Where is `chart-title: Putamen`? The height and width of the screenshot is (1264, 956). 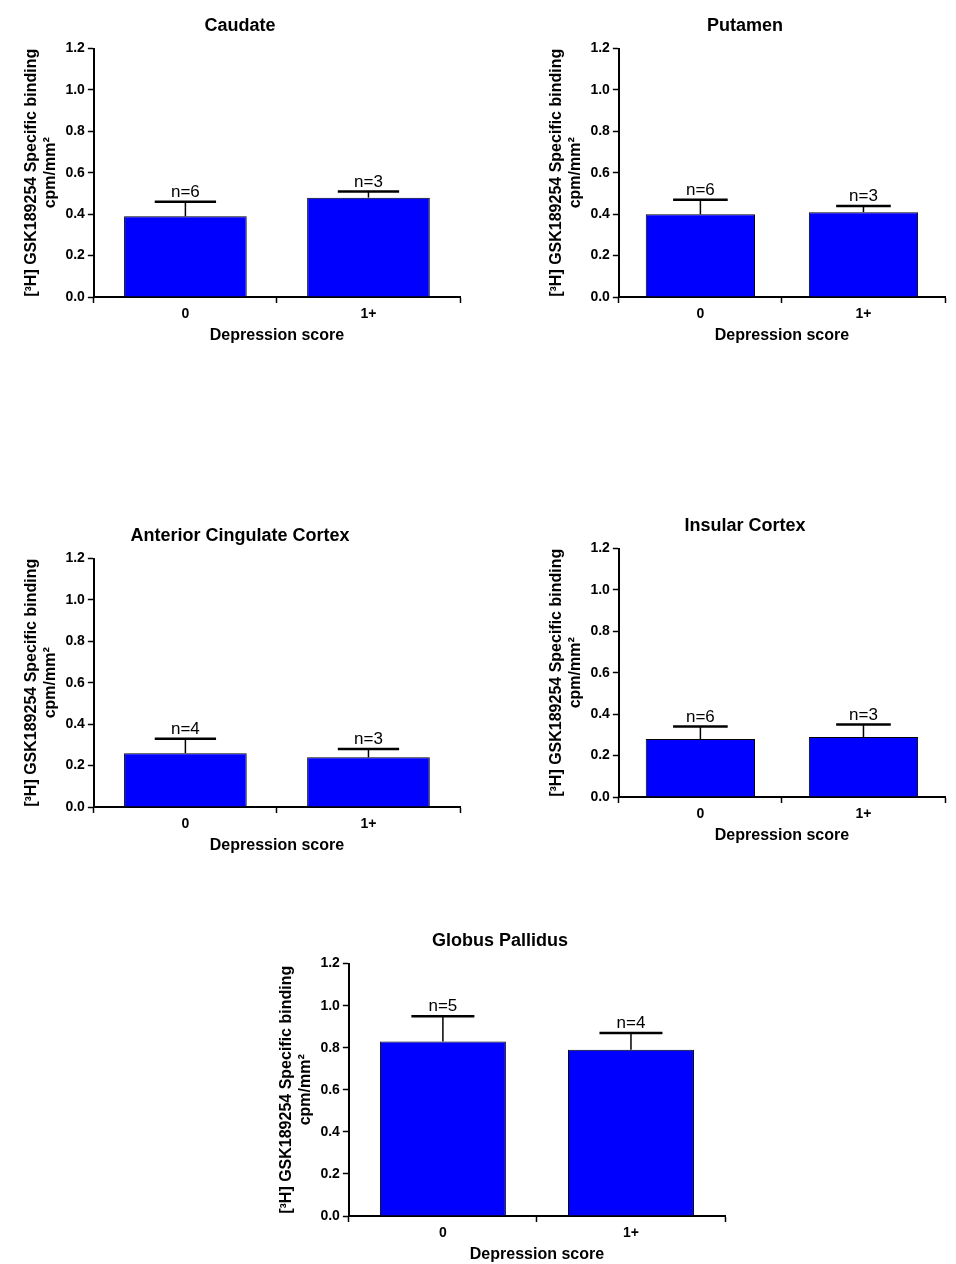
chart-title: Putamen is located at coordinates (745, 24).